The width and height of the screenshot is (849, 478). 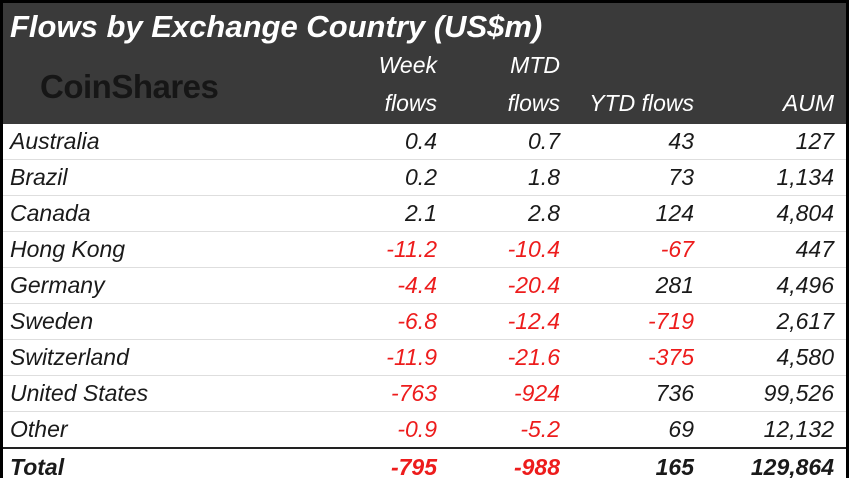 I want to click on table-row: Brazil 0.2 1.8 73 1,134, so click(x=424, y=177).